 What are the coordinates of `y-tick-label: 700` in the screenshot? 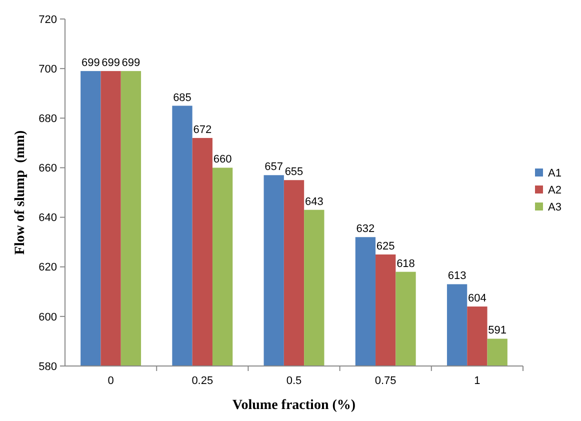 It's located at (47, 69).